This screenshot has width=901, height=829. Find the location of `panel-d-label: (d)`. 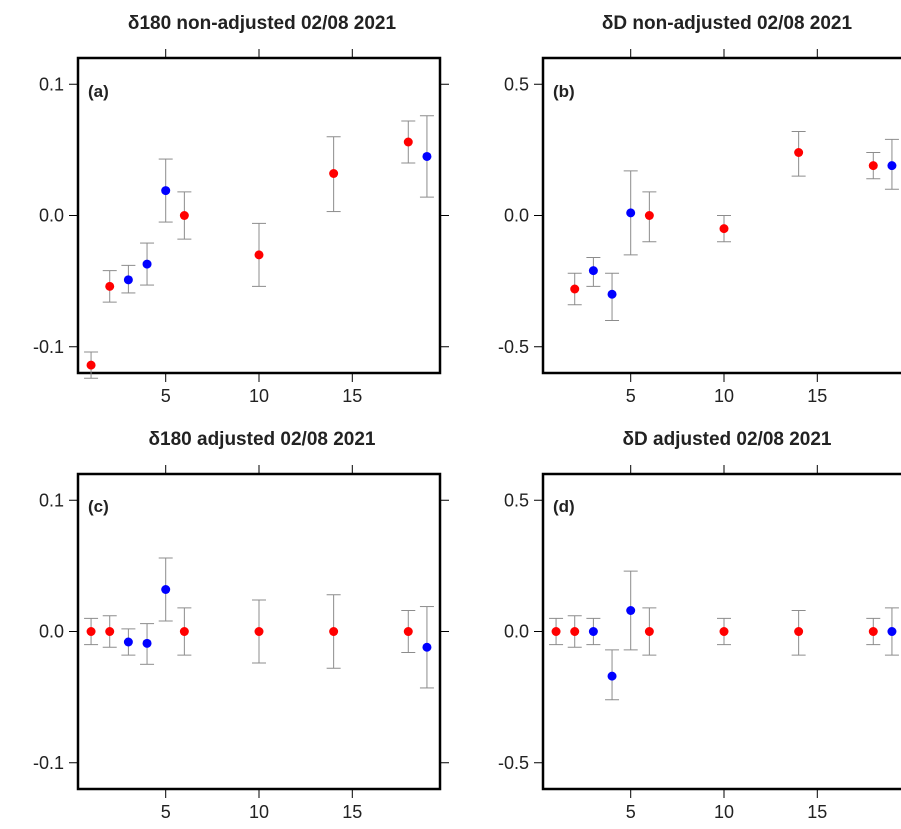

panel-d-label: (d) is located at coordinates (564, 506).